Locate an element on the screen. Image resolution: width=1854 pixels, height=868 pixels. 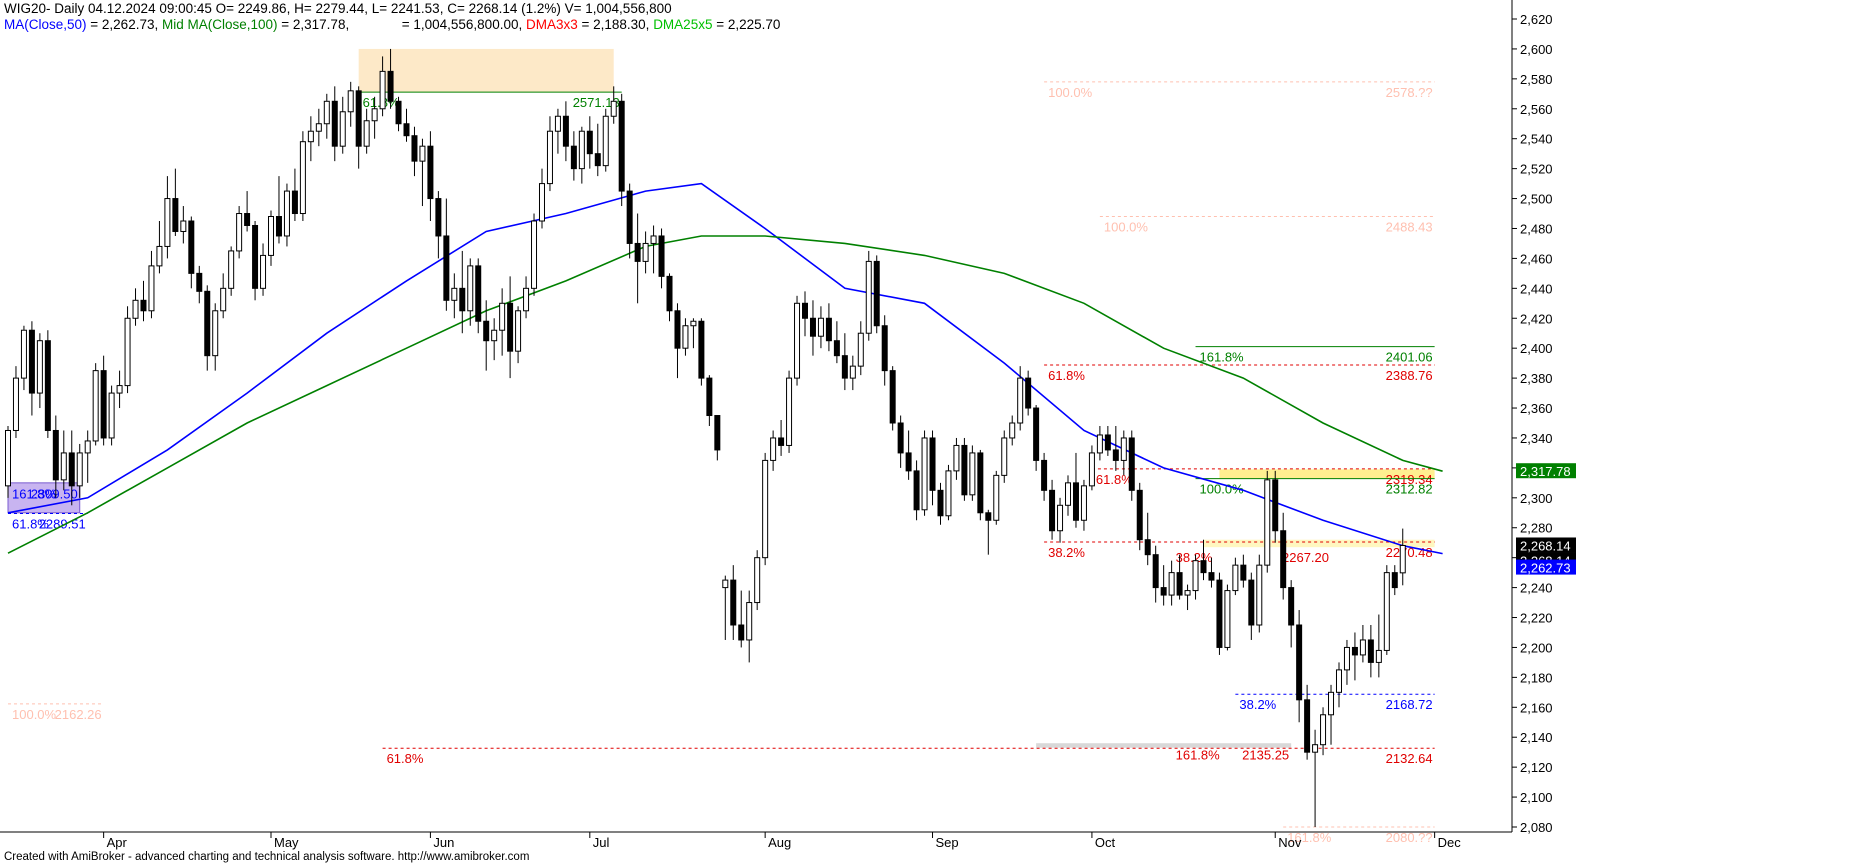
fib-level-pct: 38.2% is located at coordinates (1066, 552).